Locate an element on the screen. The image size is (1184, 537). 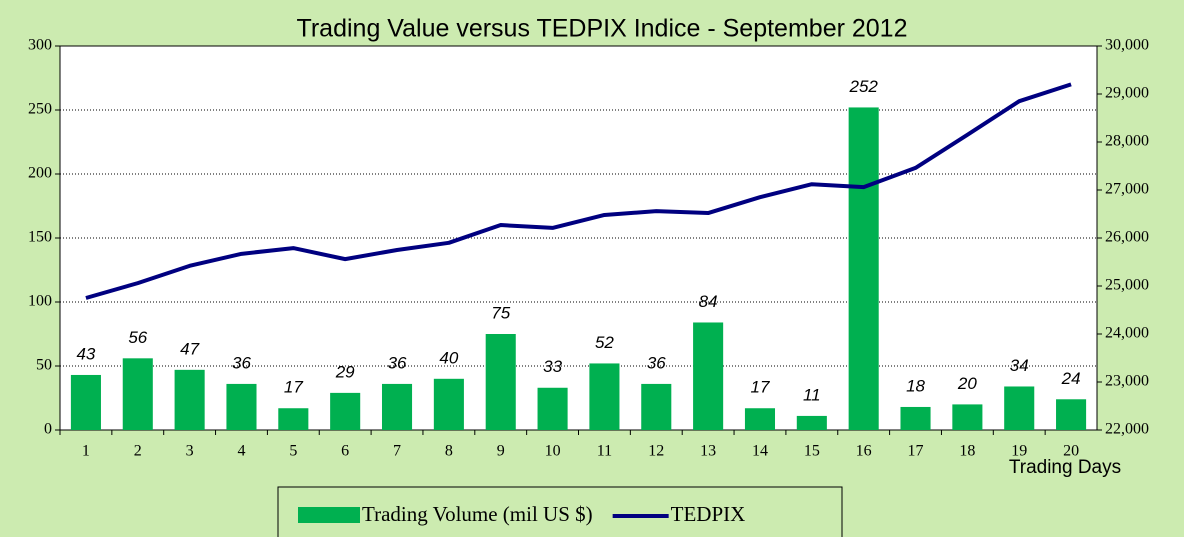
x-tick-label: 11 is located at coordinates (604, 451).